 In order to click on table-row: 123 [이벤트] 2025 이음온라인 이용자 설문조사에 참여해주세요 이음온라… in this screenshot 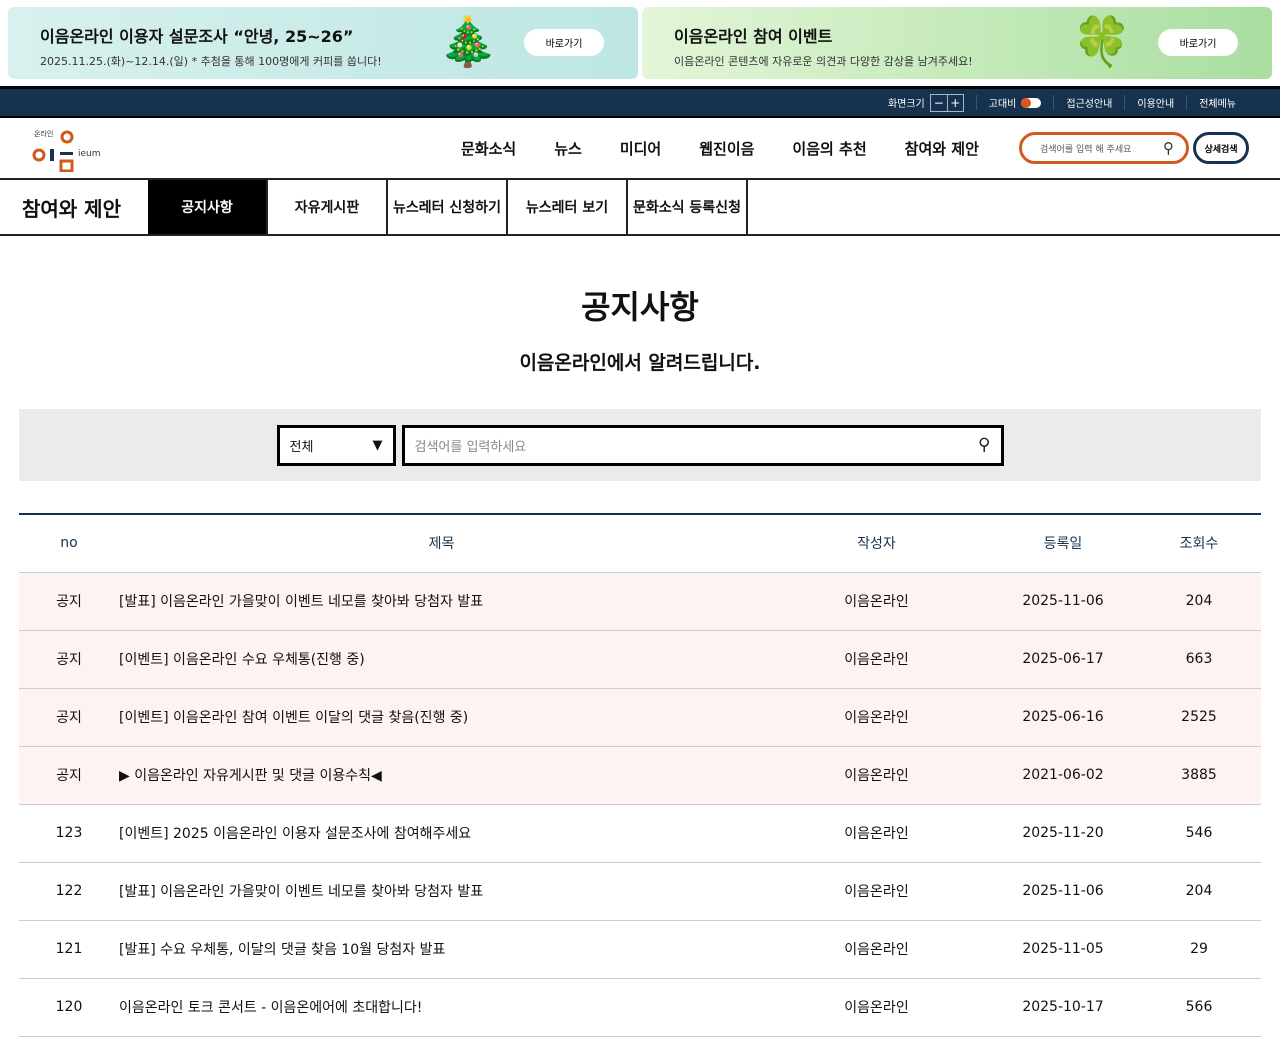, I will do `click(640, 833)`.